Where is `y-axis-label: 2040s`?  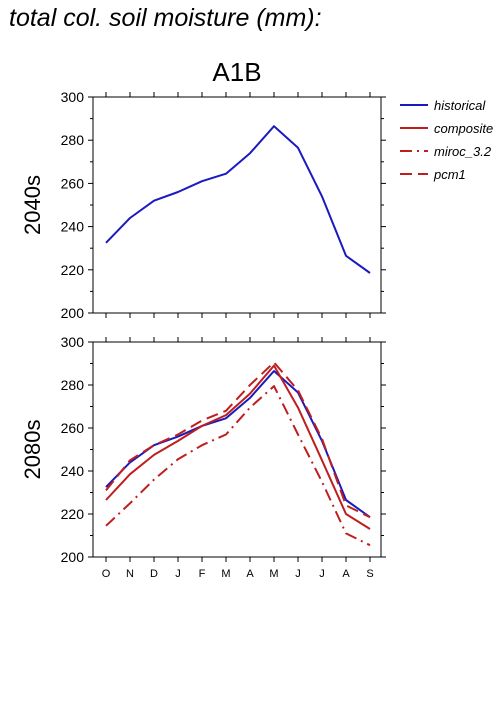 y-axis-label: 2040s is located at coordinates (32, 205).